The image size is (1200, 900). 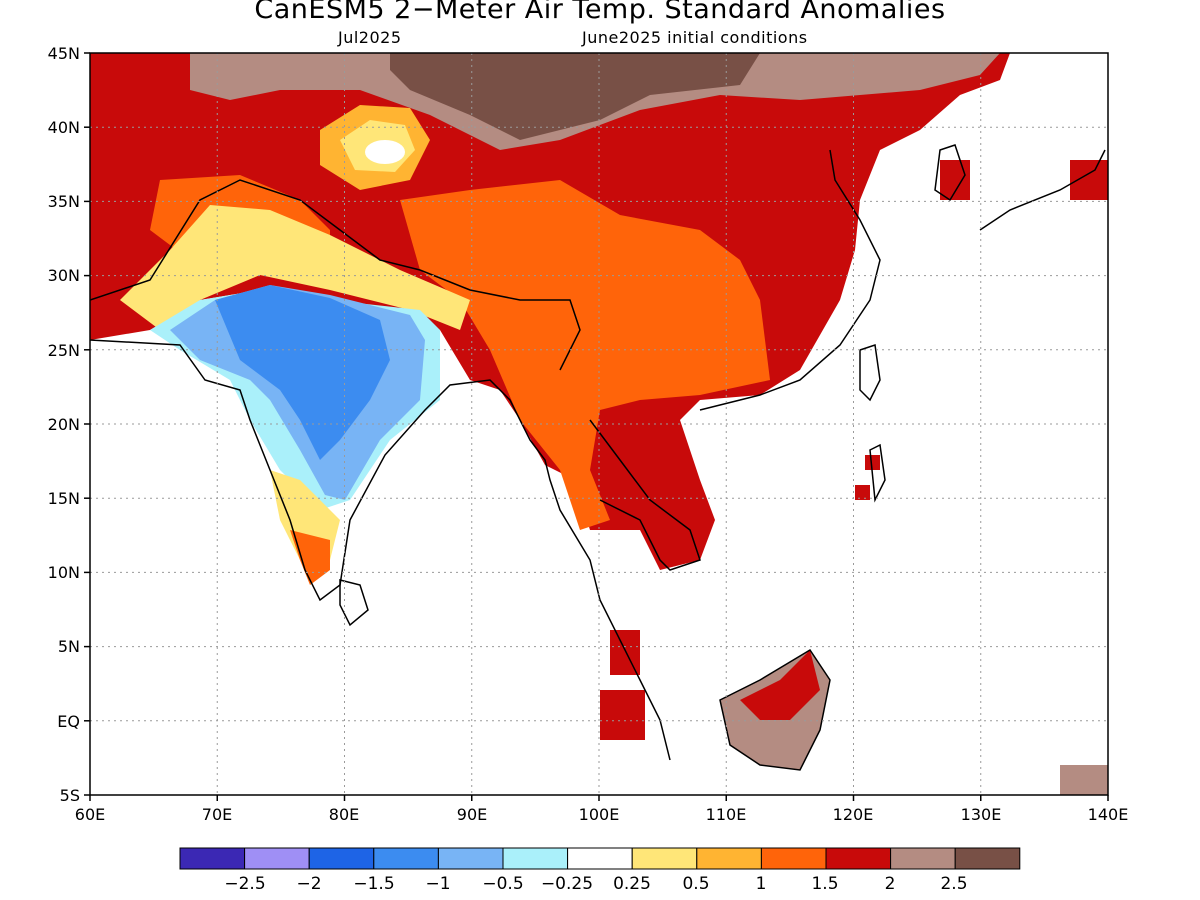 I want to click on dark-brown-north, so click(x=575, y=96).